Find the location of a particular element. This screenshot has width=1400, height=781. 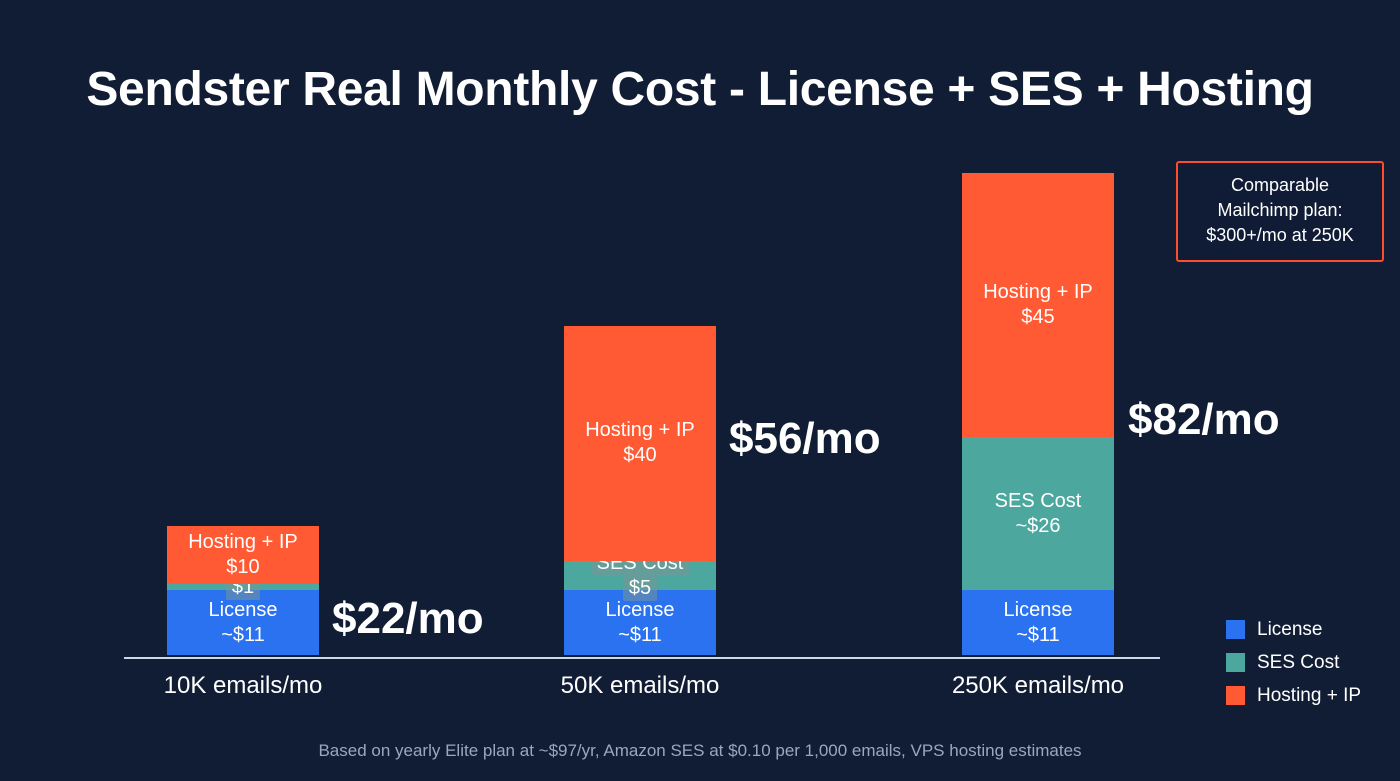

segment-hosting-ip: Hosting + IP $45 is located at coordinates (1038, 305).